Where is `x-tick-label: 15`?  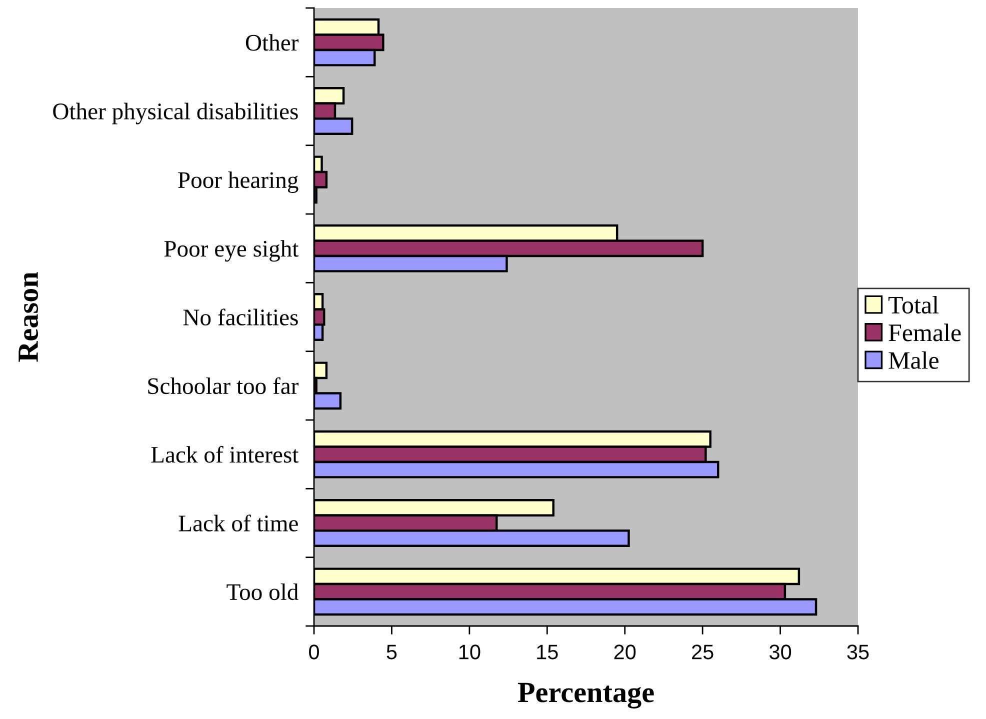 x-tick-label: 15 is located at coordinates (547, 652).